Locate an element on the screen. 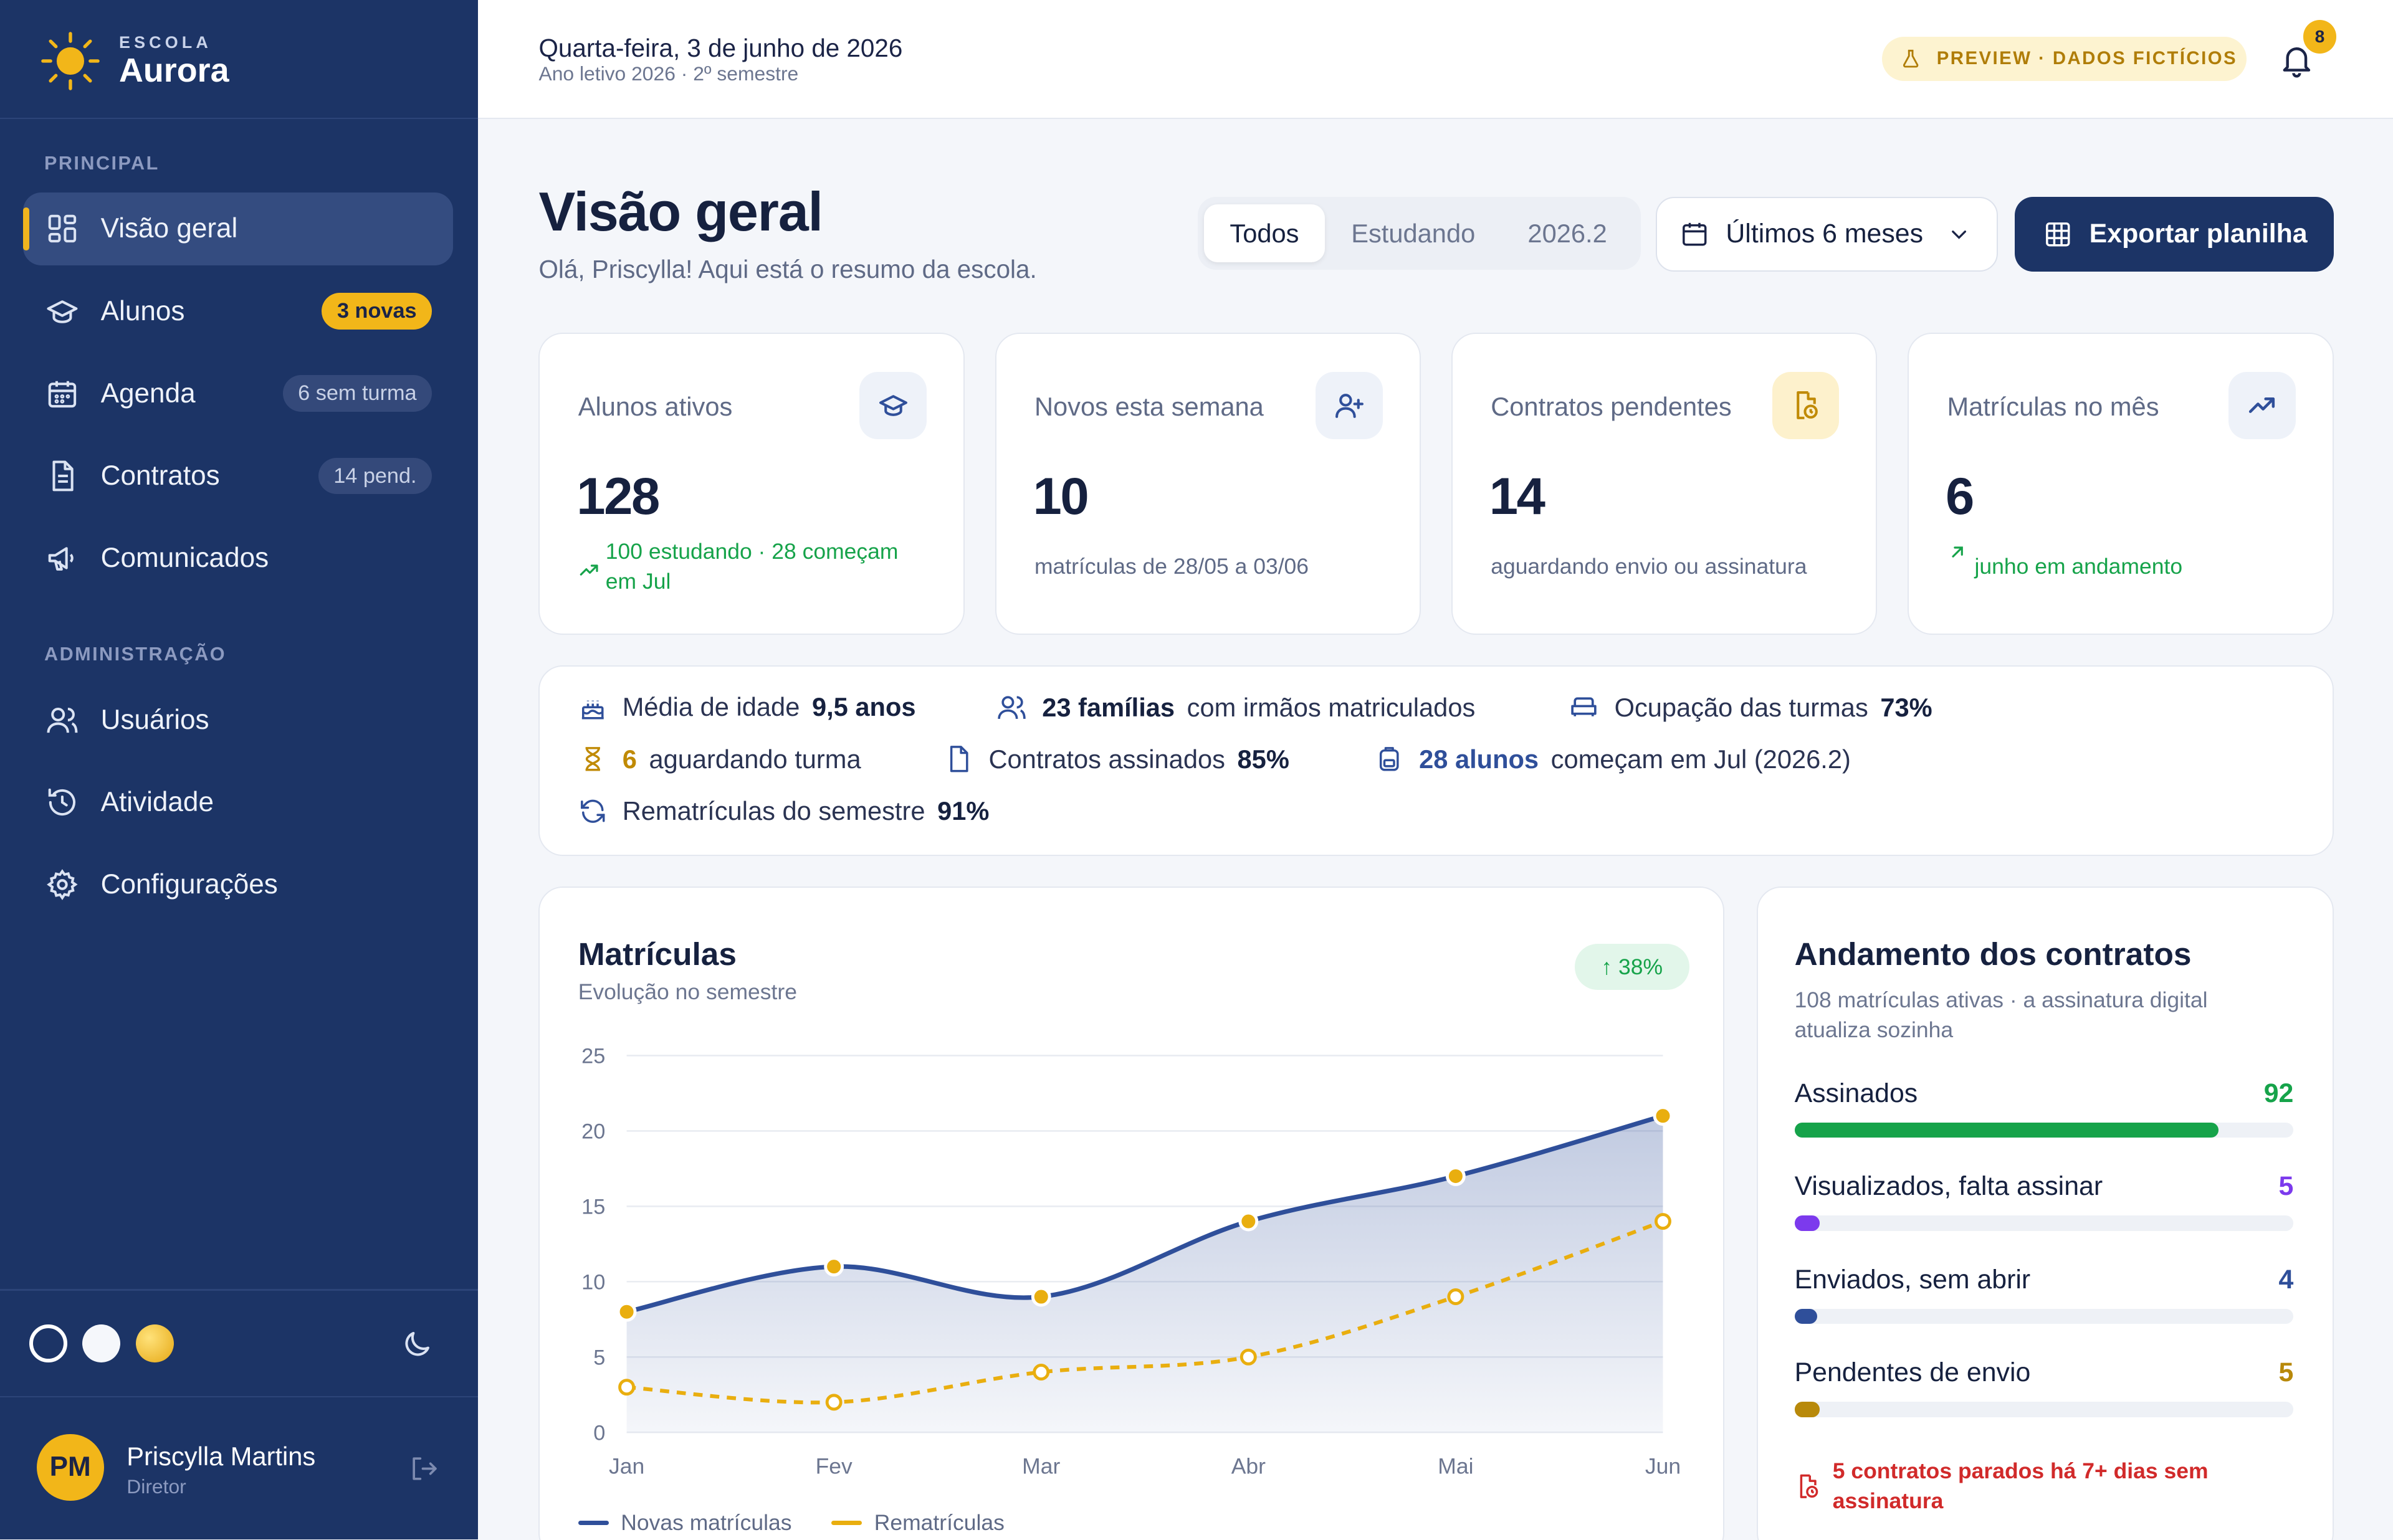 The image size is (2393, 1540). sidebar-item-atividade: Atividade is located at coordinates (239, 802).